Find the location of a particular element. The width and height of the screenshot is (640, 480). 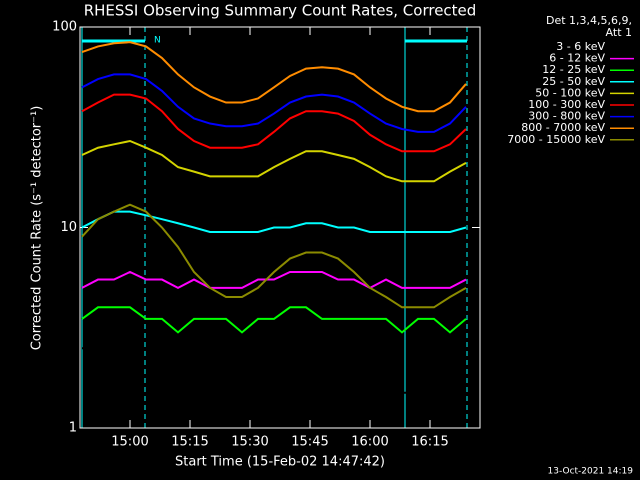

y-tick-label: 10 is located at coordinates (68, 227).